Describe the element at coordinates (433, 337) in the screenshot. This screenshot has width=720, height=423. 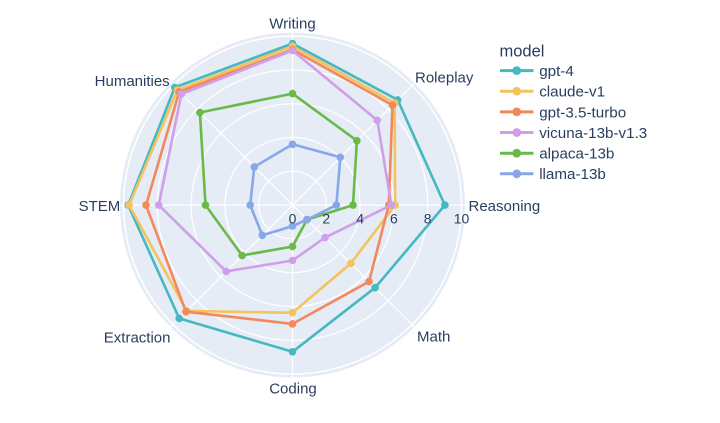
I see `svg-text: Math` at that location.